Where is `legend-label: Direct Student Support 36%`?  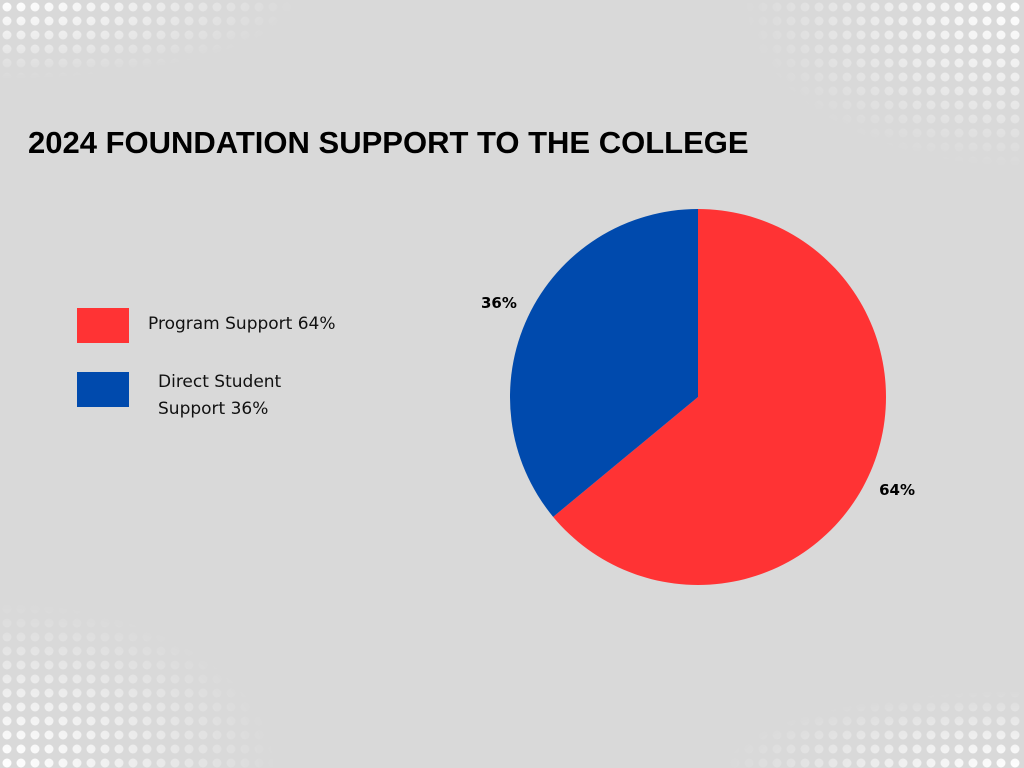 legend-label: Direct Student Support 36% is located at coordinates (220, 395).